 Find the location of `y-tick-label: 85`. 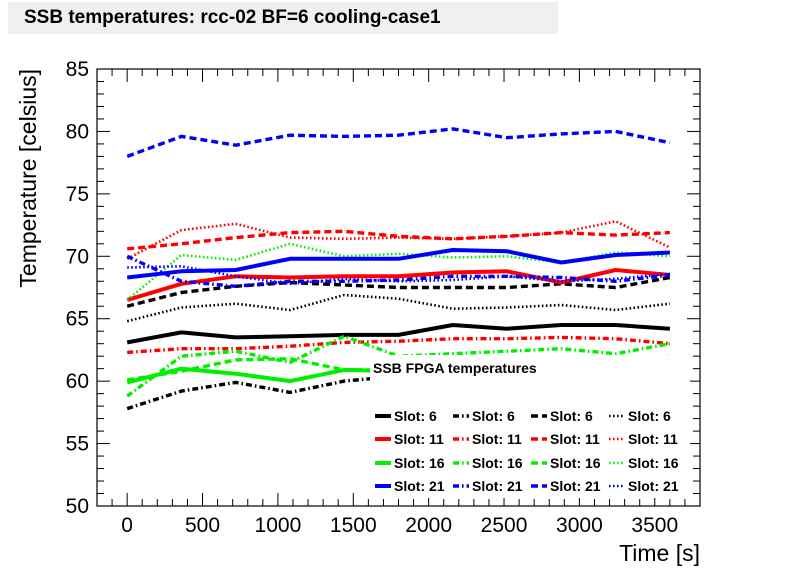

y-tick-label: 85 is located at coordinates (77, 69).